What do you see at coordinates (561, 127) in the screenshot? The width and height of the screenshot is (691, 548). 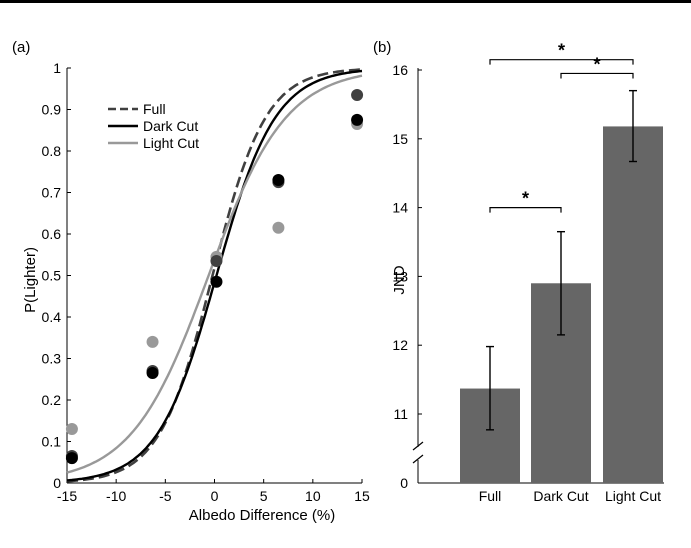 I see `chart-b-significance: * * *` at bounding box center [561, 127].